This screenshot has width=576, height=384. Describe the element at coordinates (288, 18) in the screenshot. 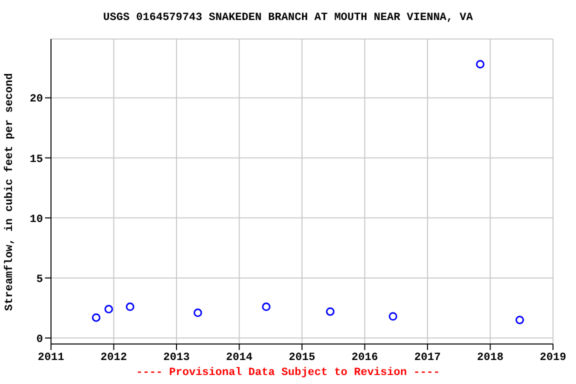

I see `chart-title: USGS 0164579743 SNAKEDEN BRANCH AT MOUTH NEAR VIENNA, VA` at that location.